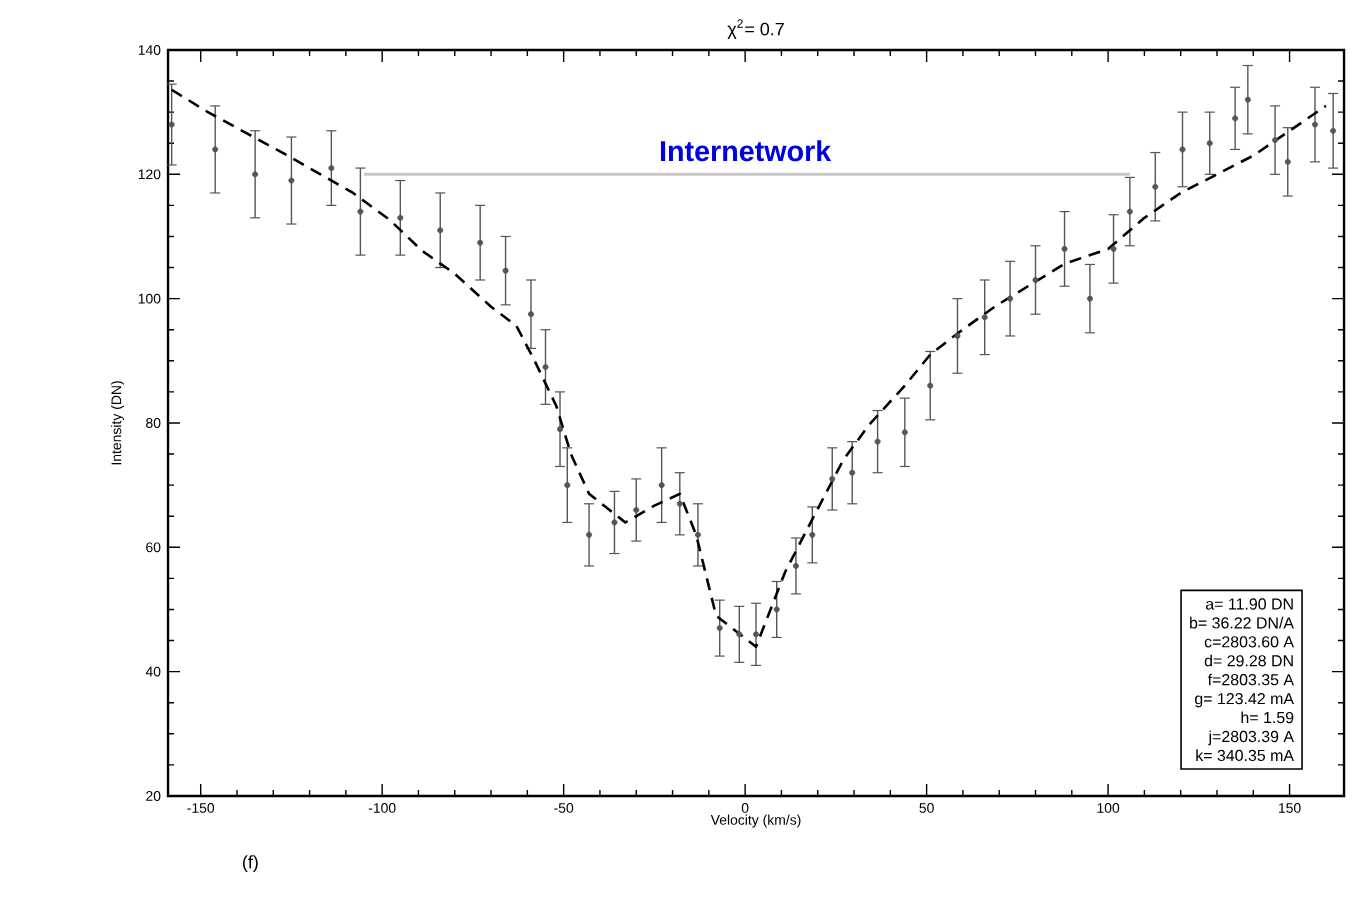  I want to click on chart-title: χ$^{2}$= 0.7, so click(755, 29).